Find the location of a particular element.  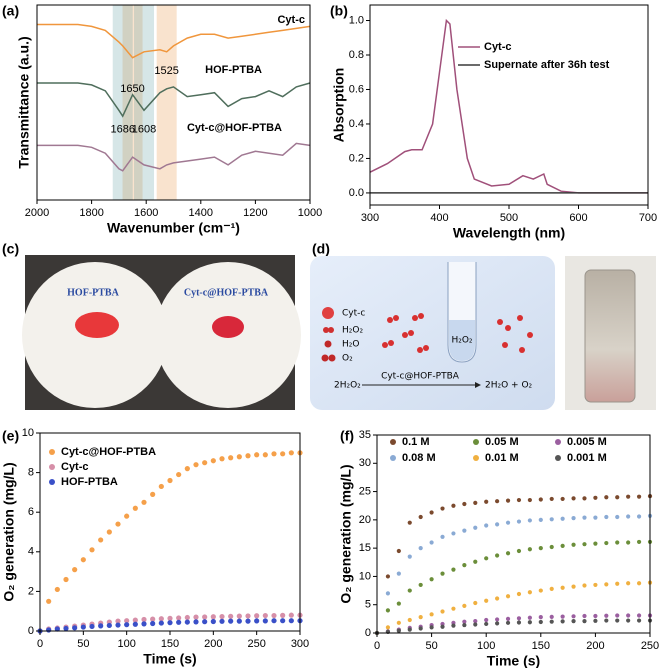

x-tick-label: 1000 is located at coordinates (310, 213).